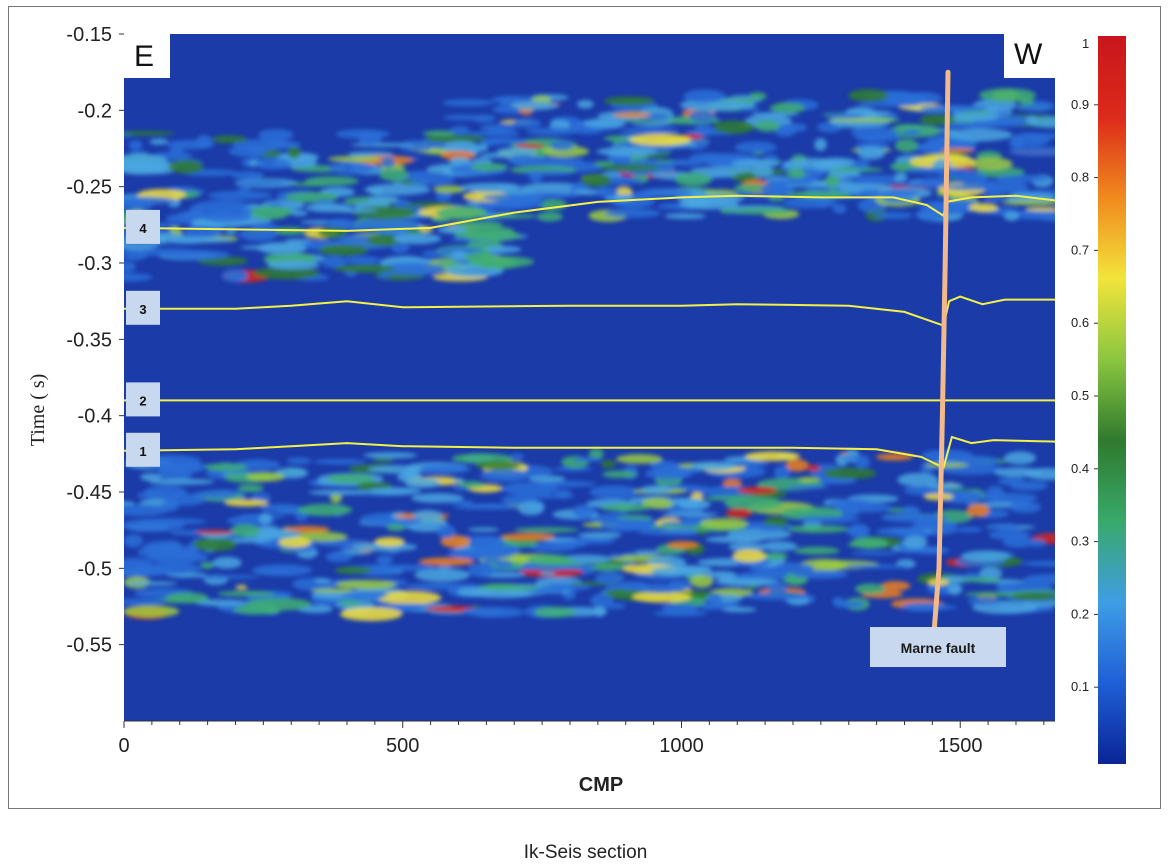  Describe the element at coordinates (1112, 400) in the screenshot. I see `colorbar` at that location.